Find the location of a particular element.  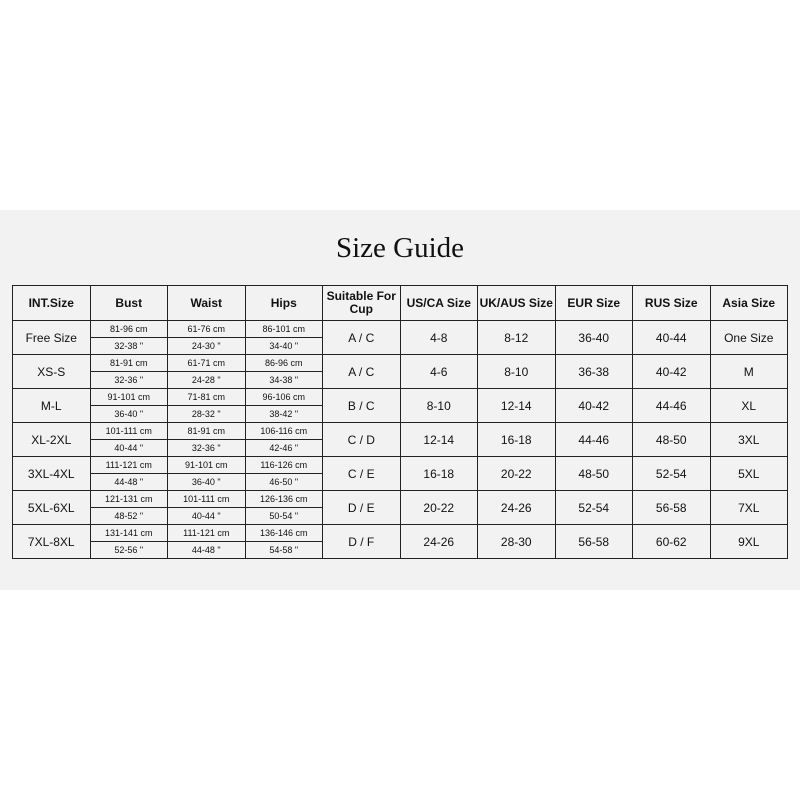

column-header: Hips is located at coordinates (283, 303).